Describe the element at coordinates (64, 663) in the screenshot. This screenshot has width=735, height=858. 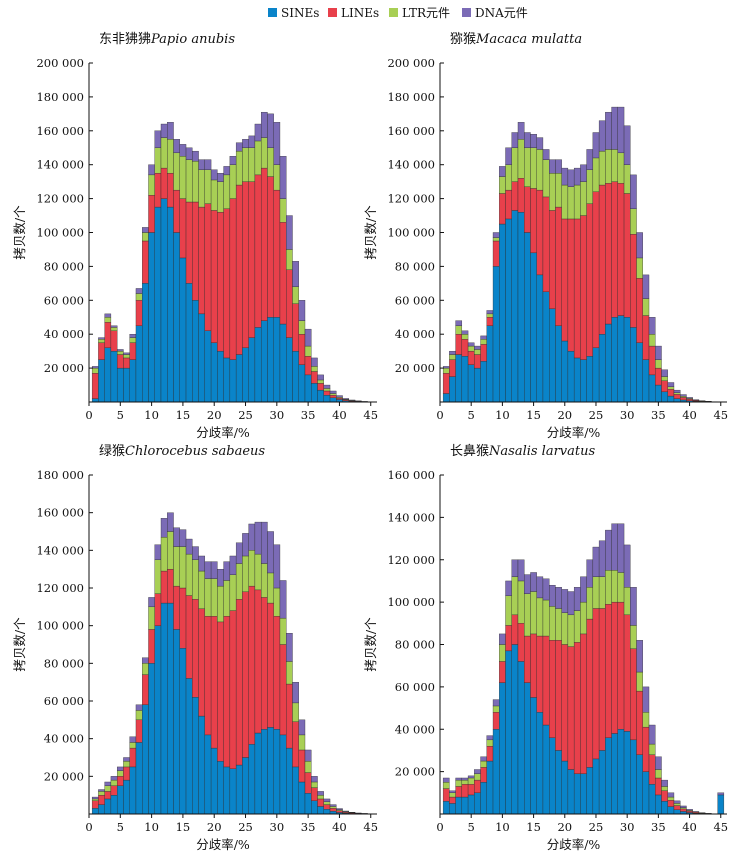
I see `y-tick-label: 80 000` at that location.